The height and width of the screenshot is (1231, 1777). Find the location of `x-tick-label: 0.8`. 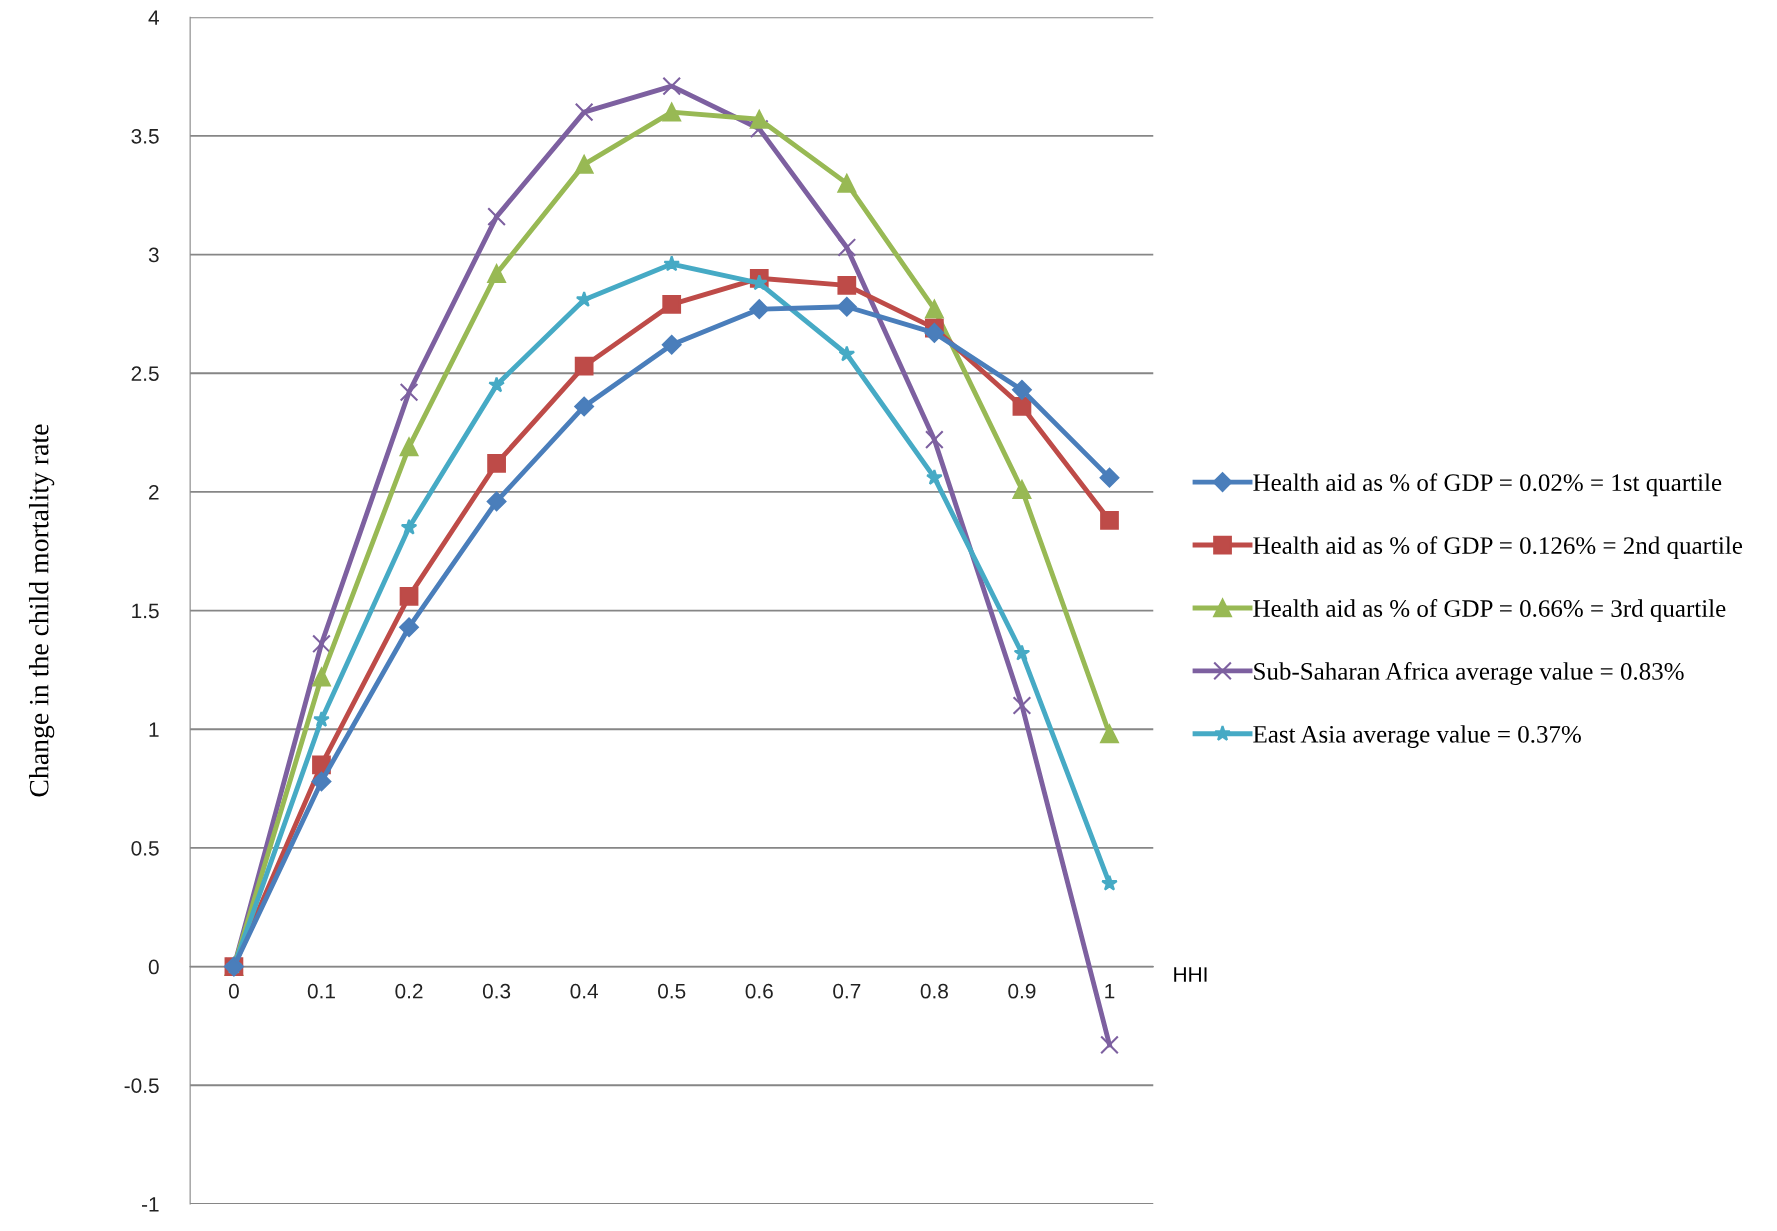

x-tick-label: 0.8 is located at coordinates (934, 991).